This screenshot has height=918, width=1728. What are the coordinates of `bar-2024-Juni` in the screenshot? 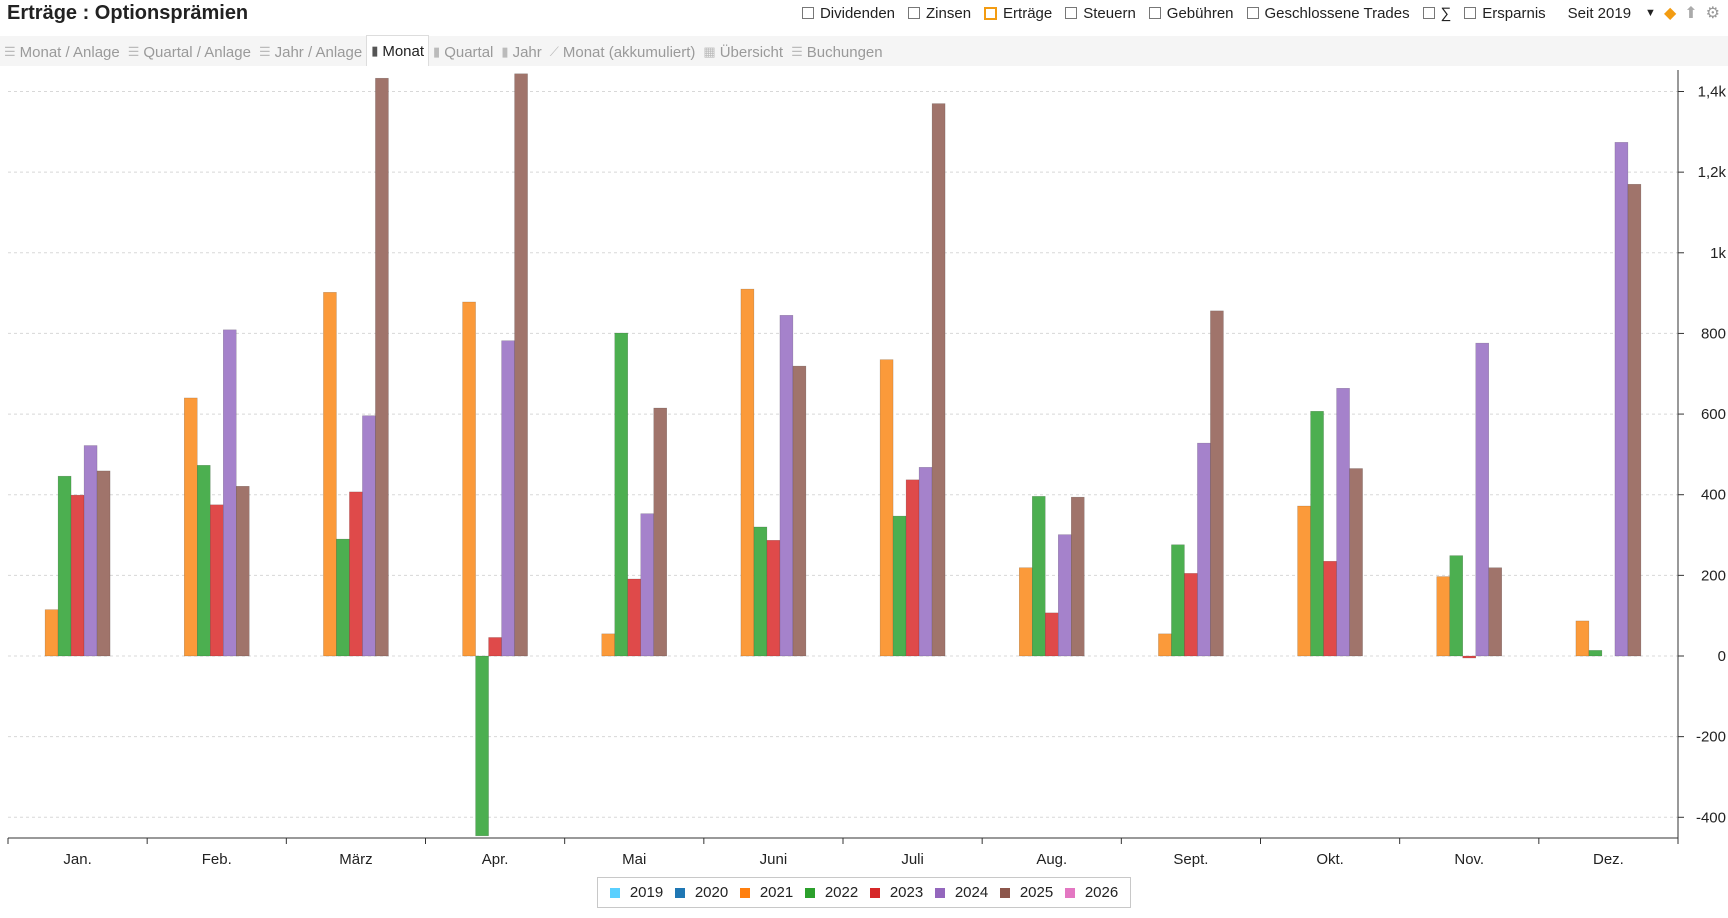 It's located at (786, 486).